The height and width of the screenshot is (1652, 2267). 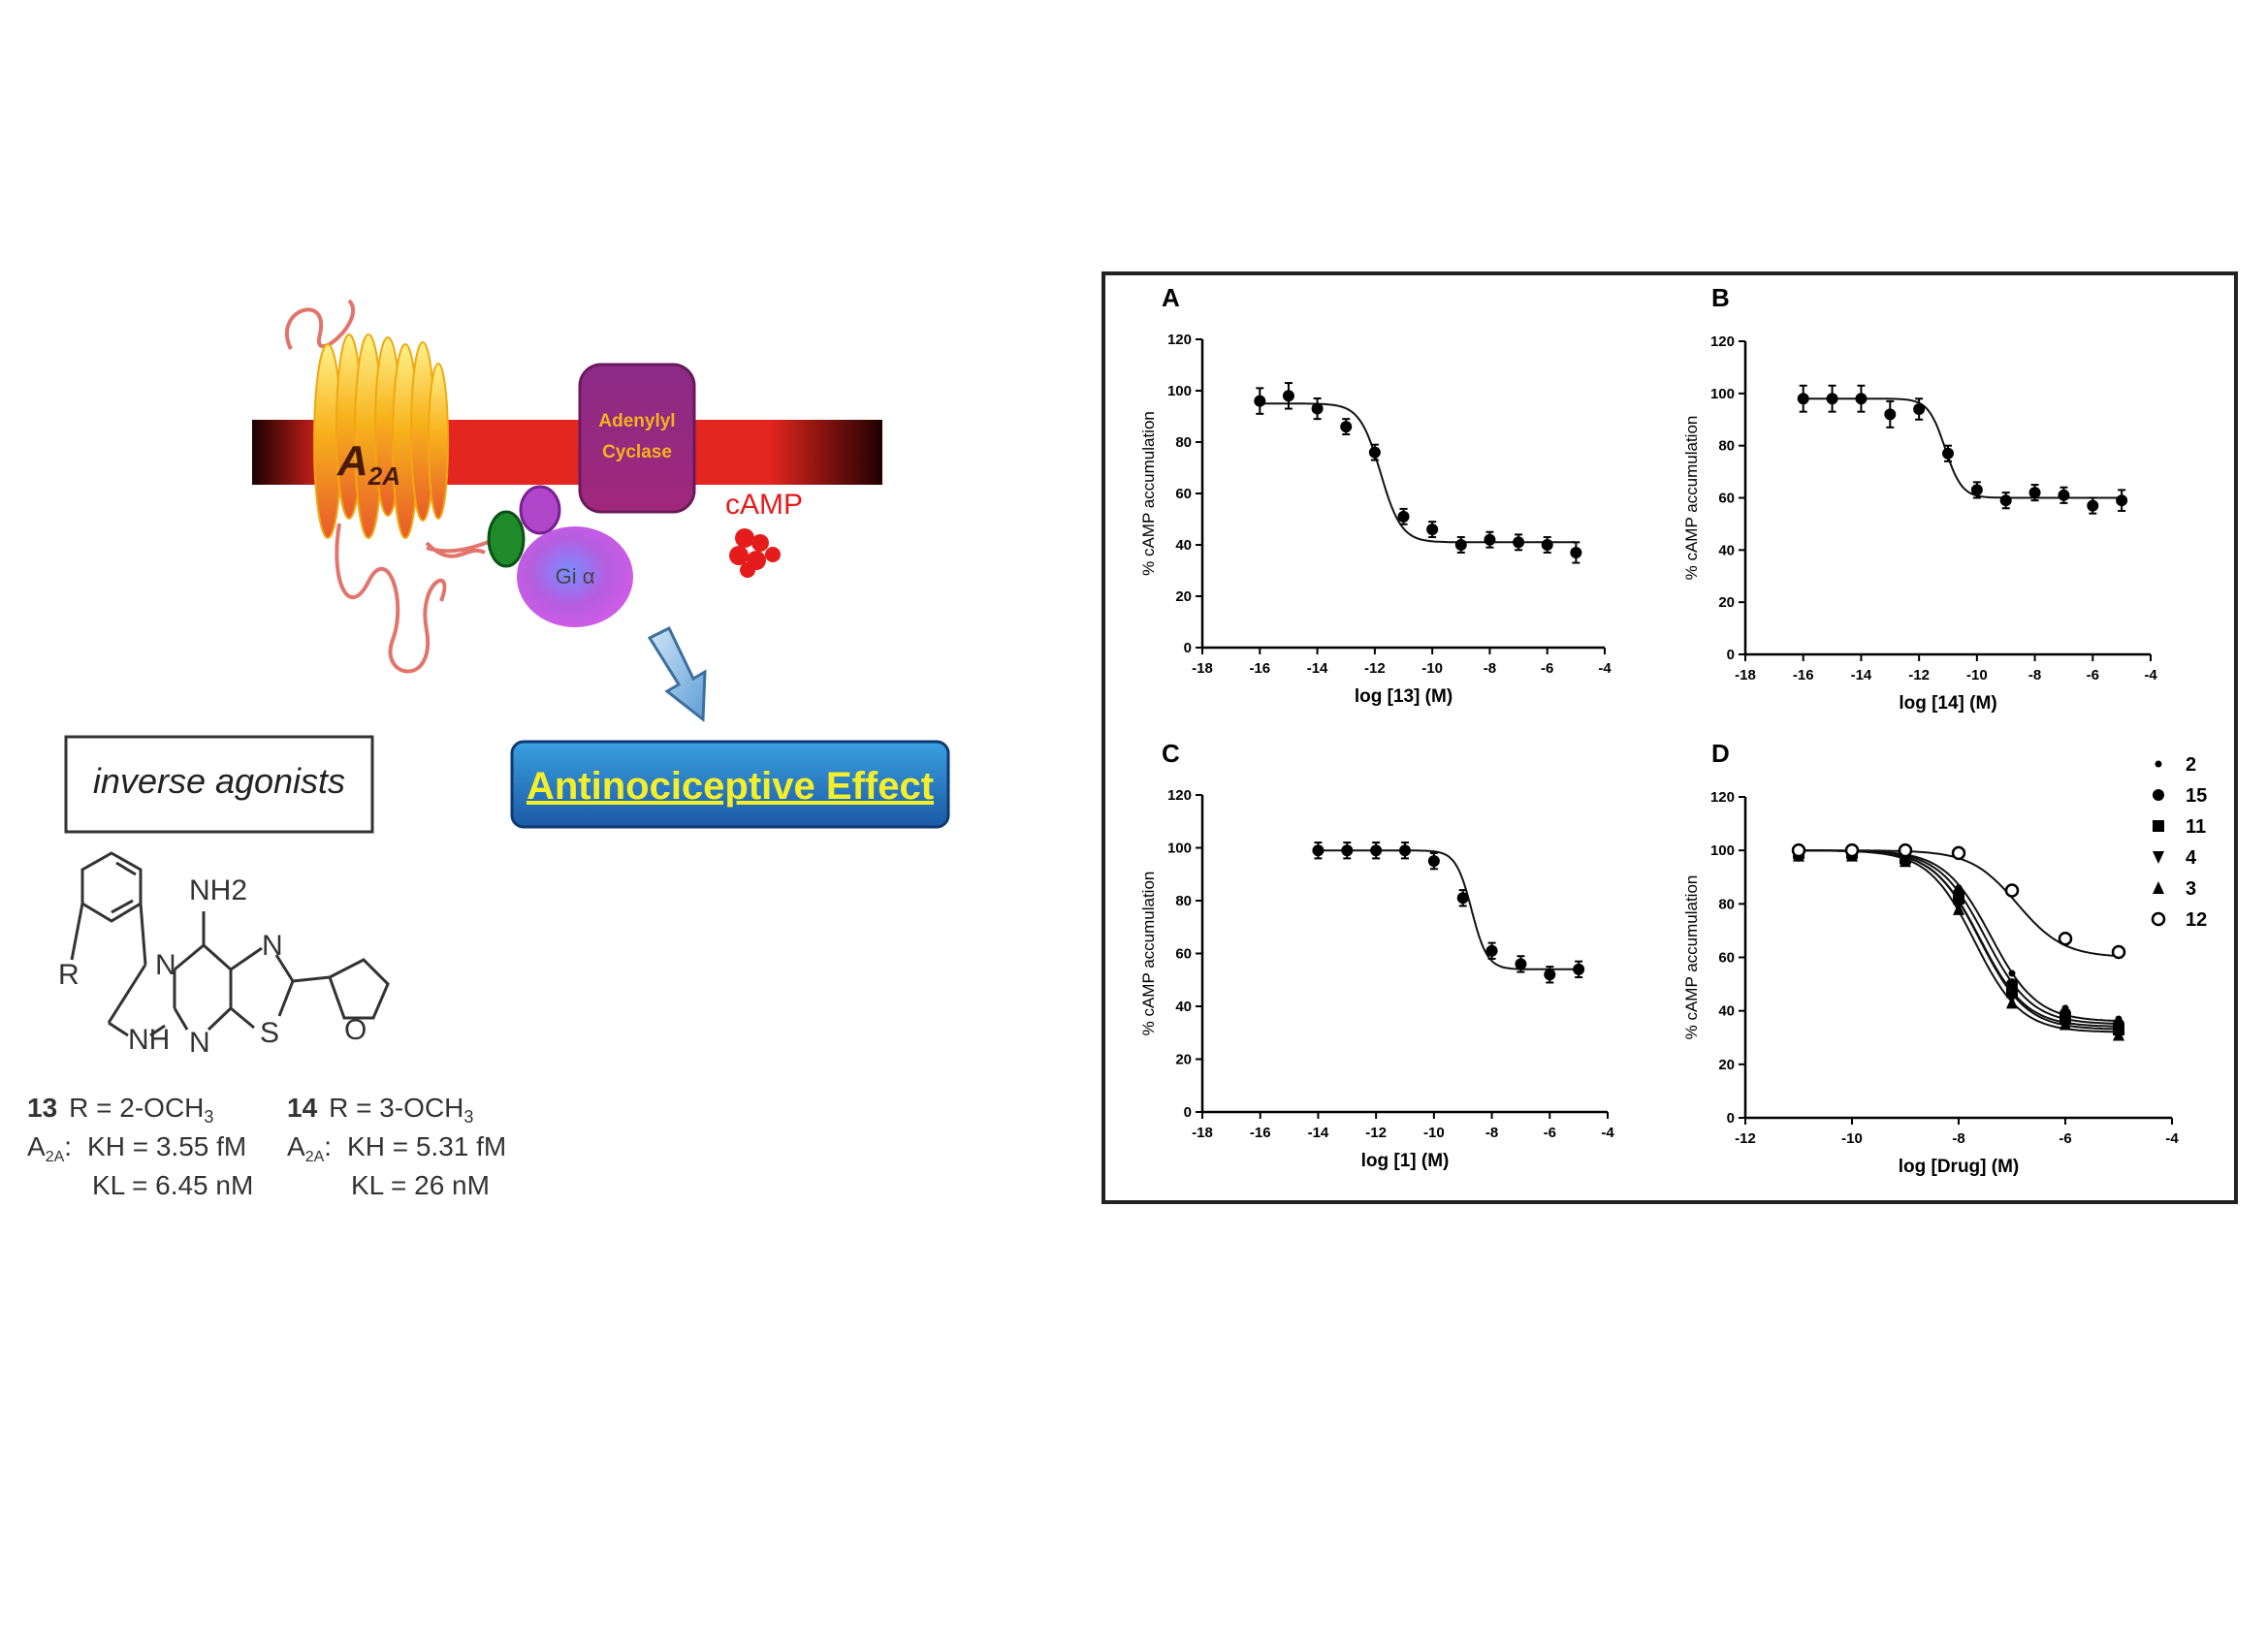 What do you see at coordinates (380, 1110) in the screenshot?
I see `svg-text:14R = 3-OCH3: 14 R = 3-OCH3` at bounding box center [380, 1110].